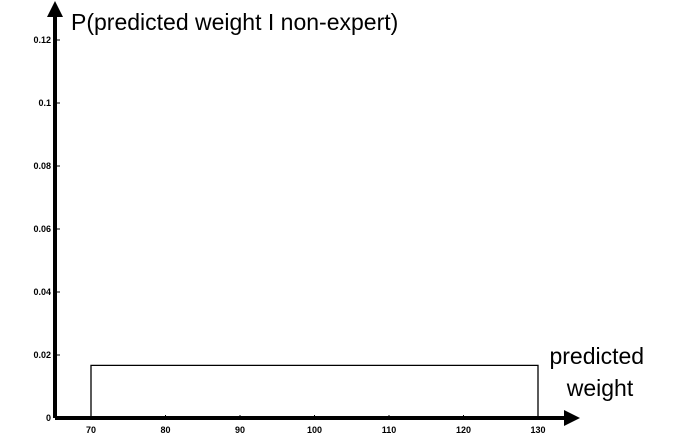 The image size is (685, 435). I want to click on y-tick-label: 0.04, so click(42, 292).